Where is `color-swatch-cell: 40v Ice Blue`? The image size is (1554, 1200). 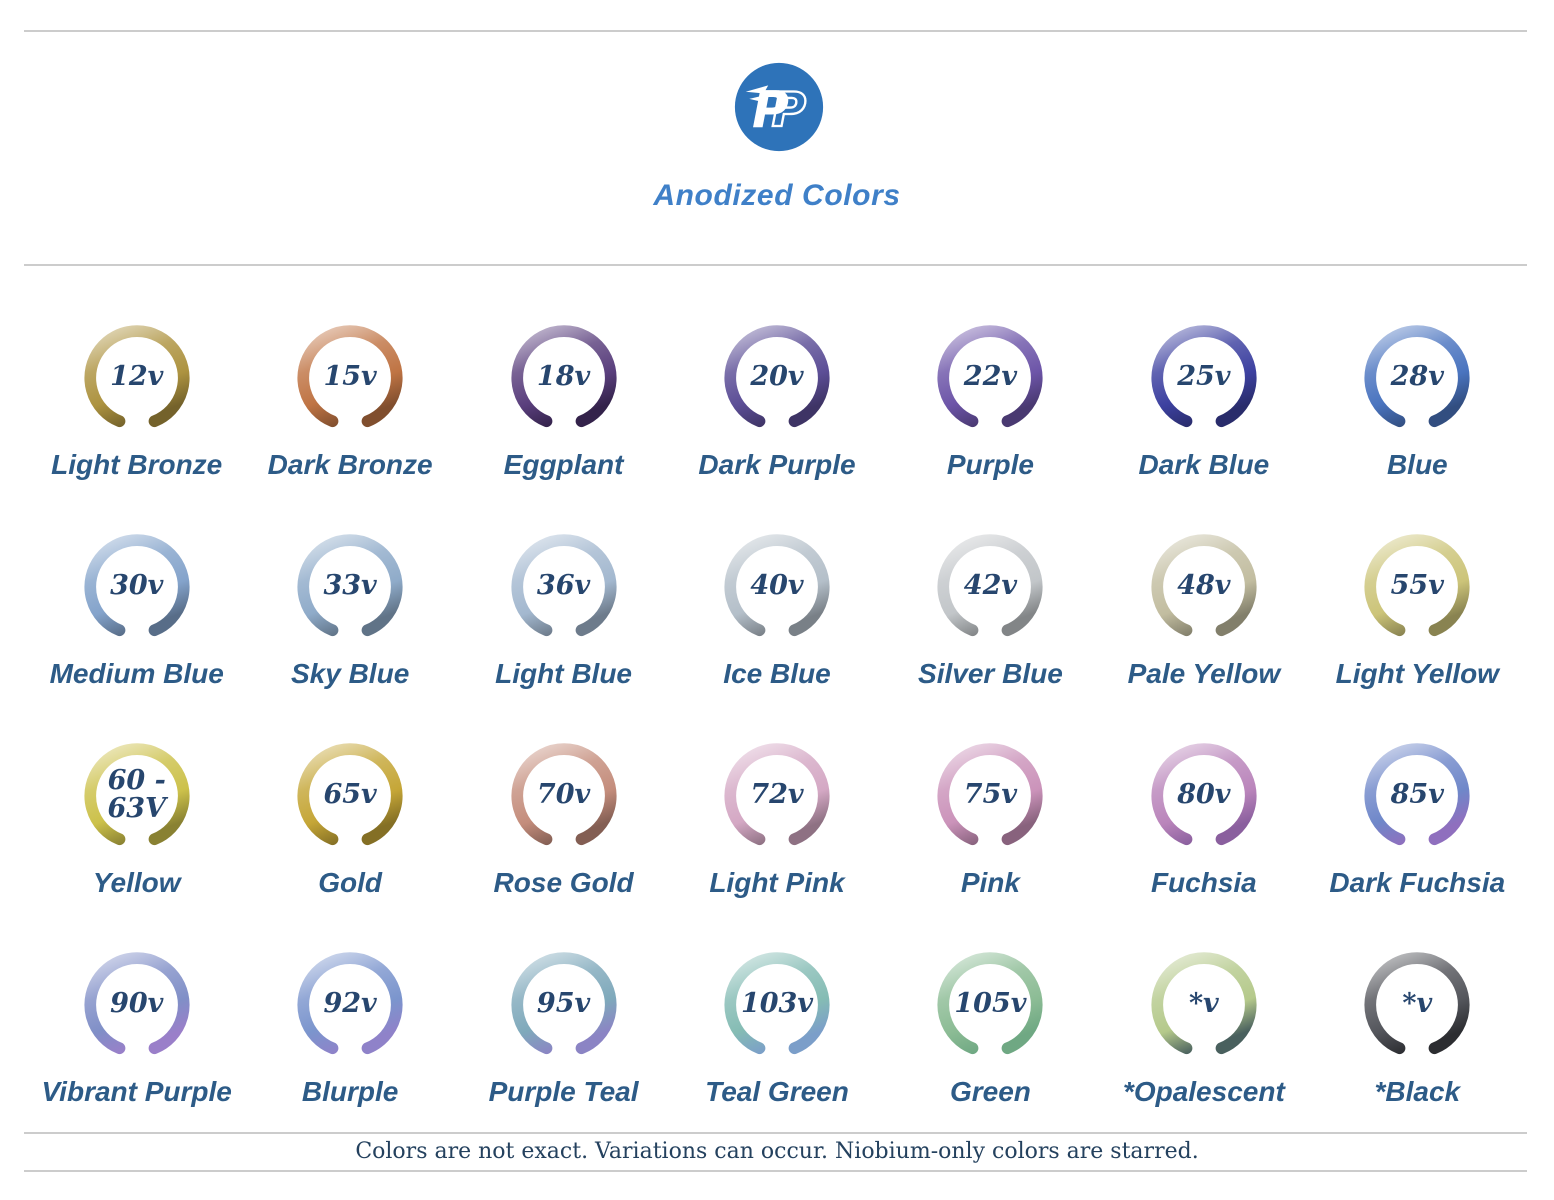
color-swatch-cell: 40v Ice Blue is located at coordinates (776, 623).